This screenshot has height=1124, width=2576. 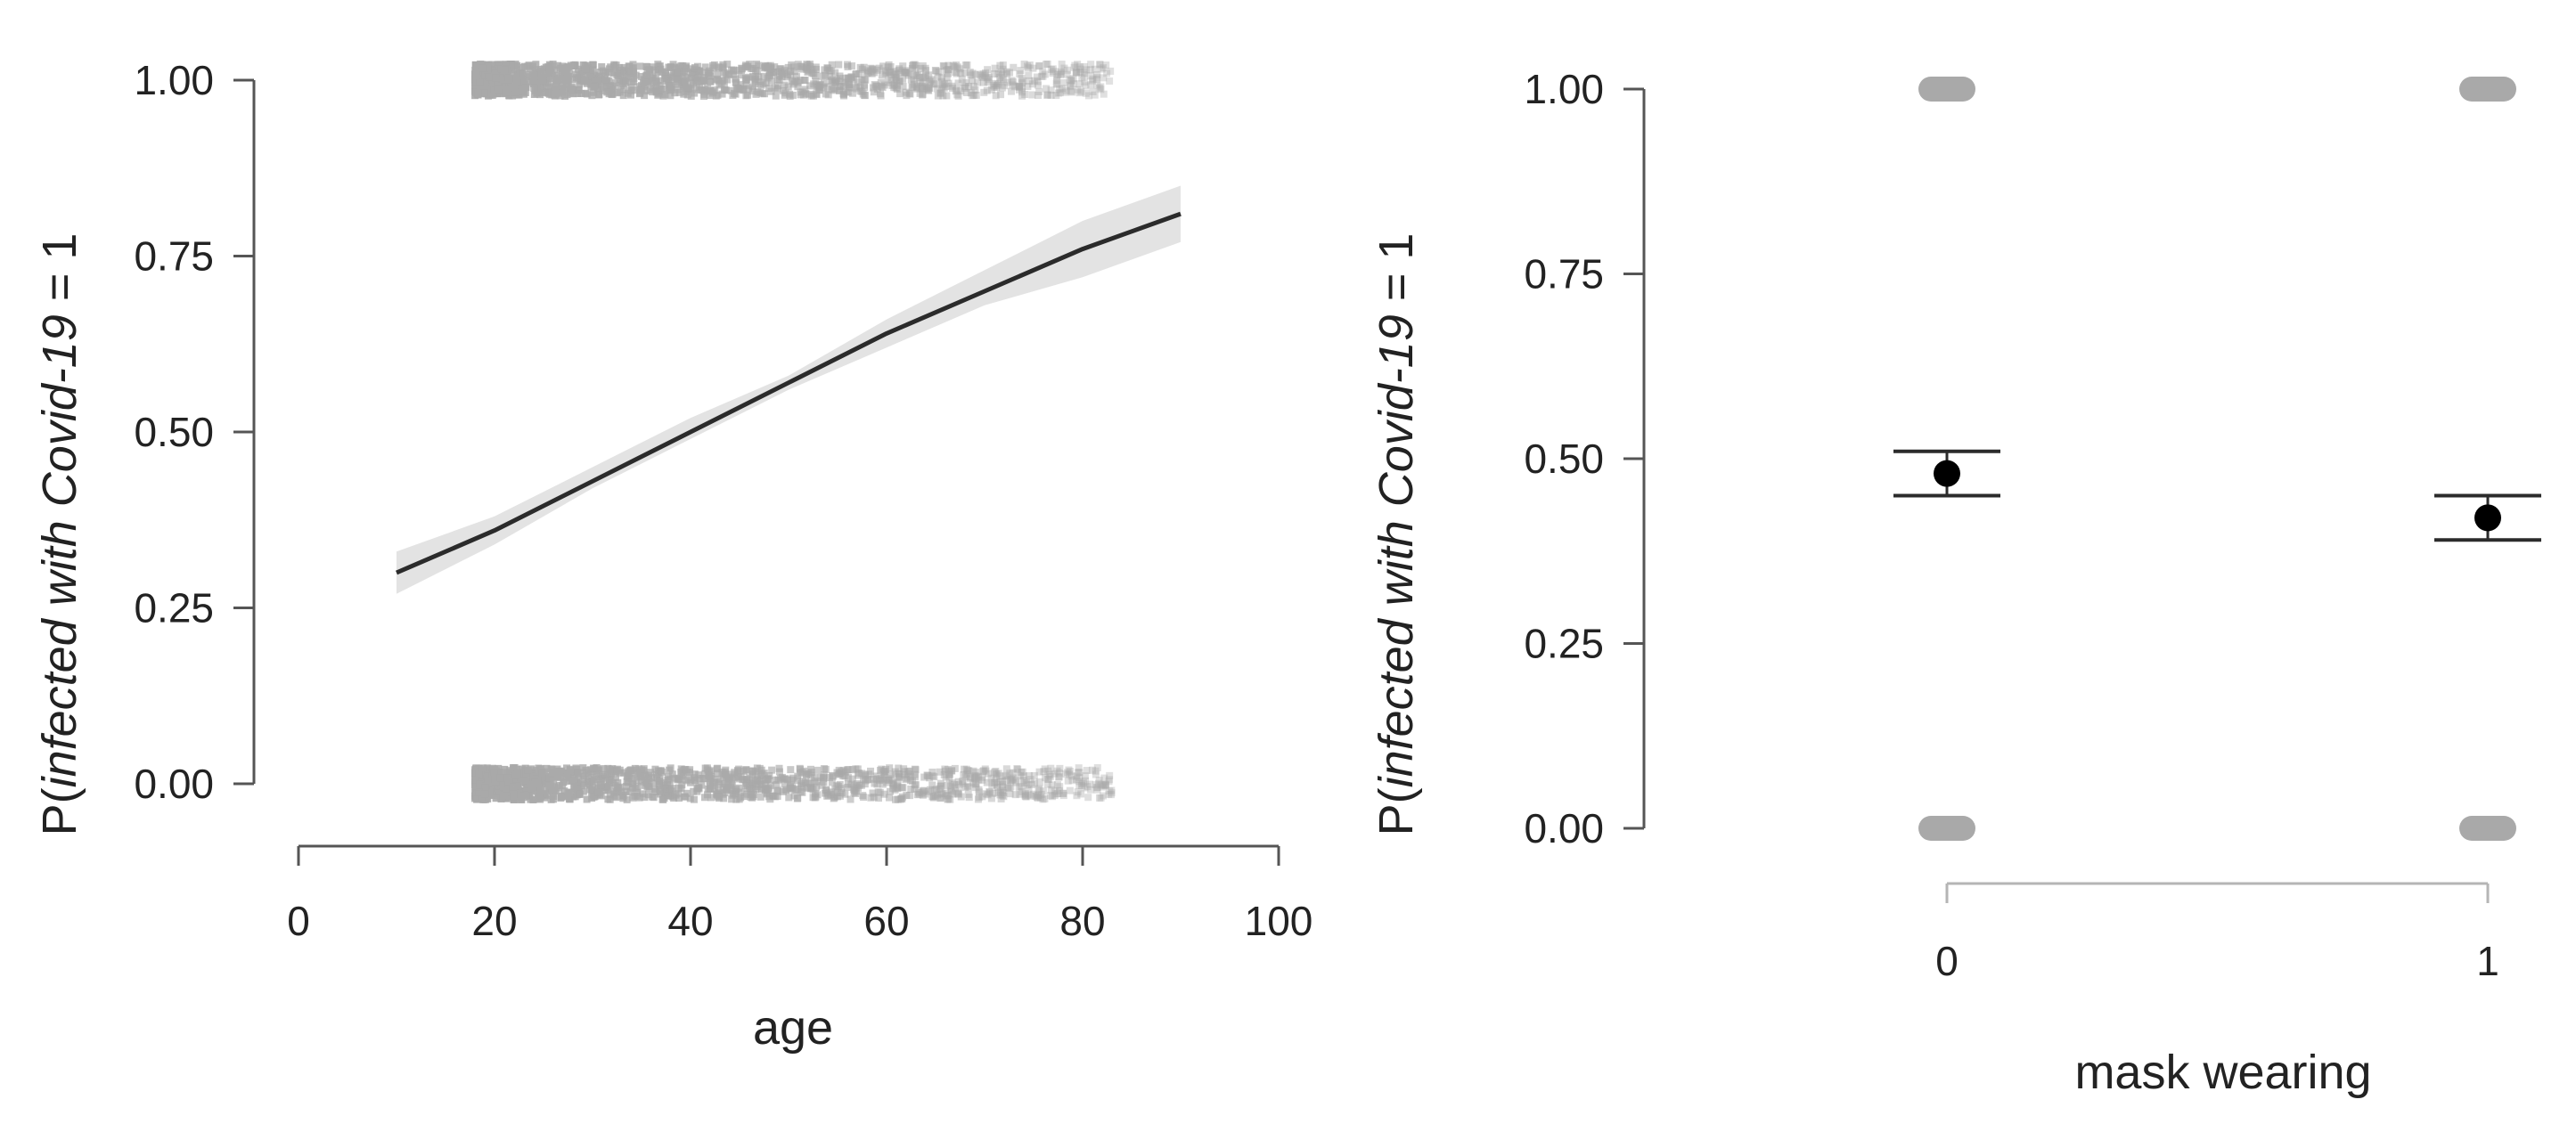 I want to click on point-estimate, so click(x=1947, y=474).